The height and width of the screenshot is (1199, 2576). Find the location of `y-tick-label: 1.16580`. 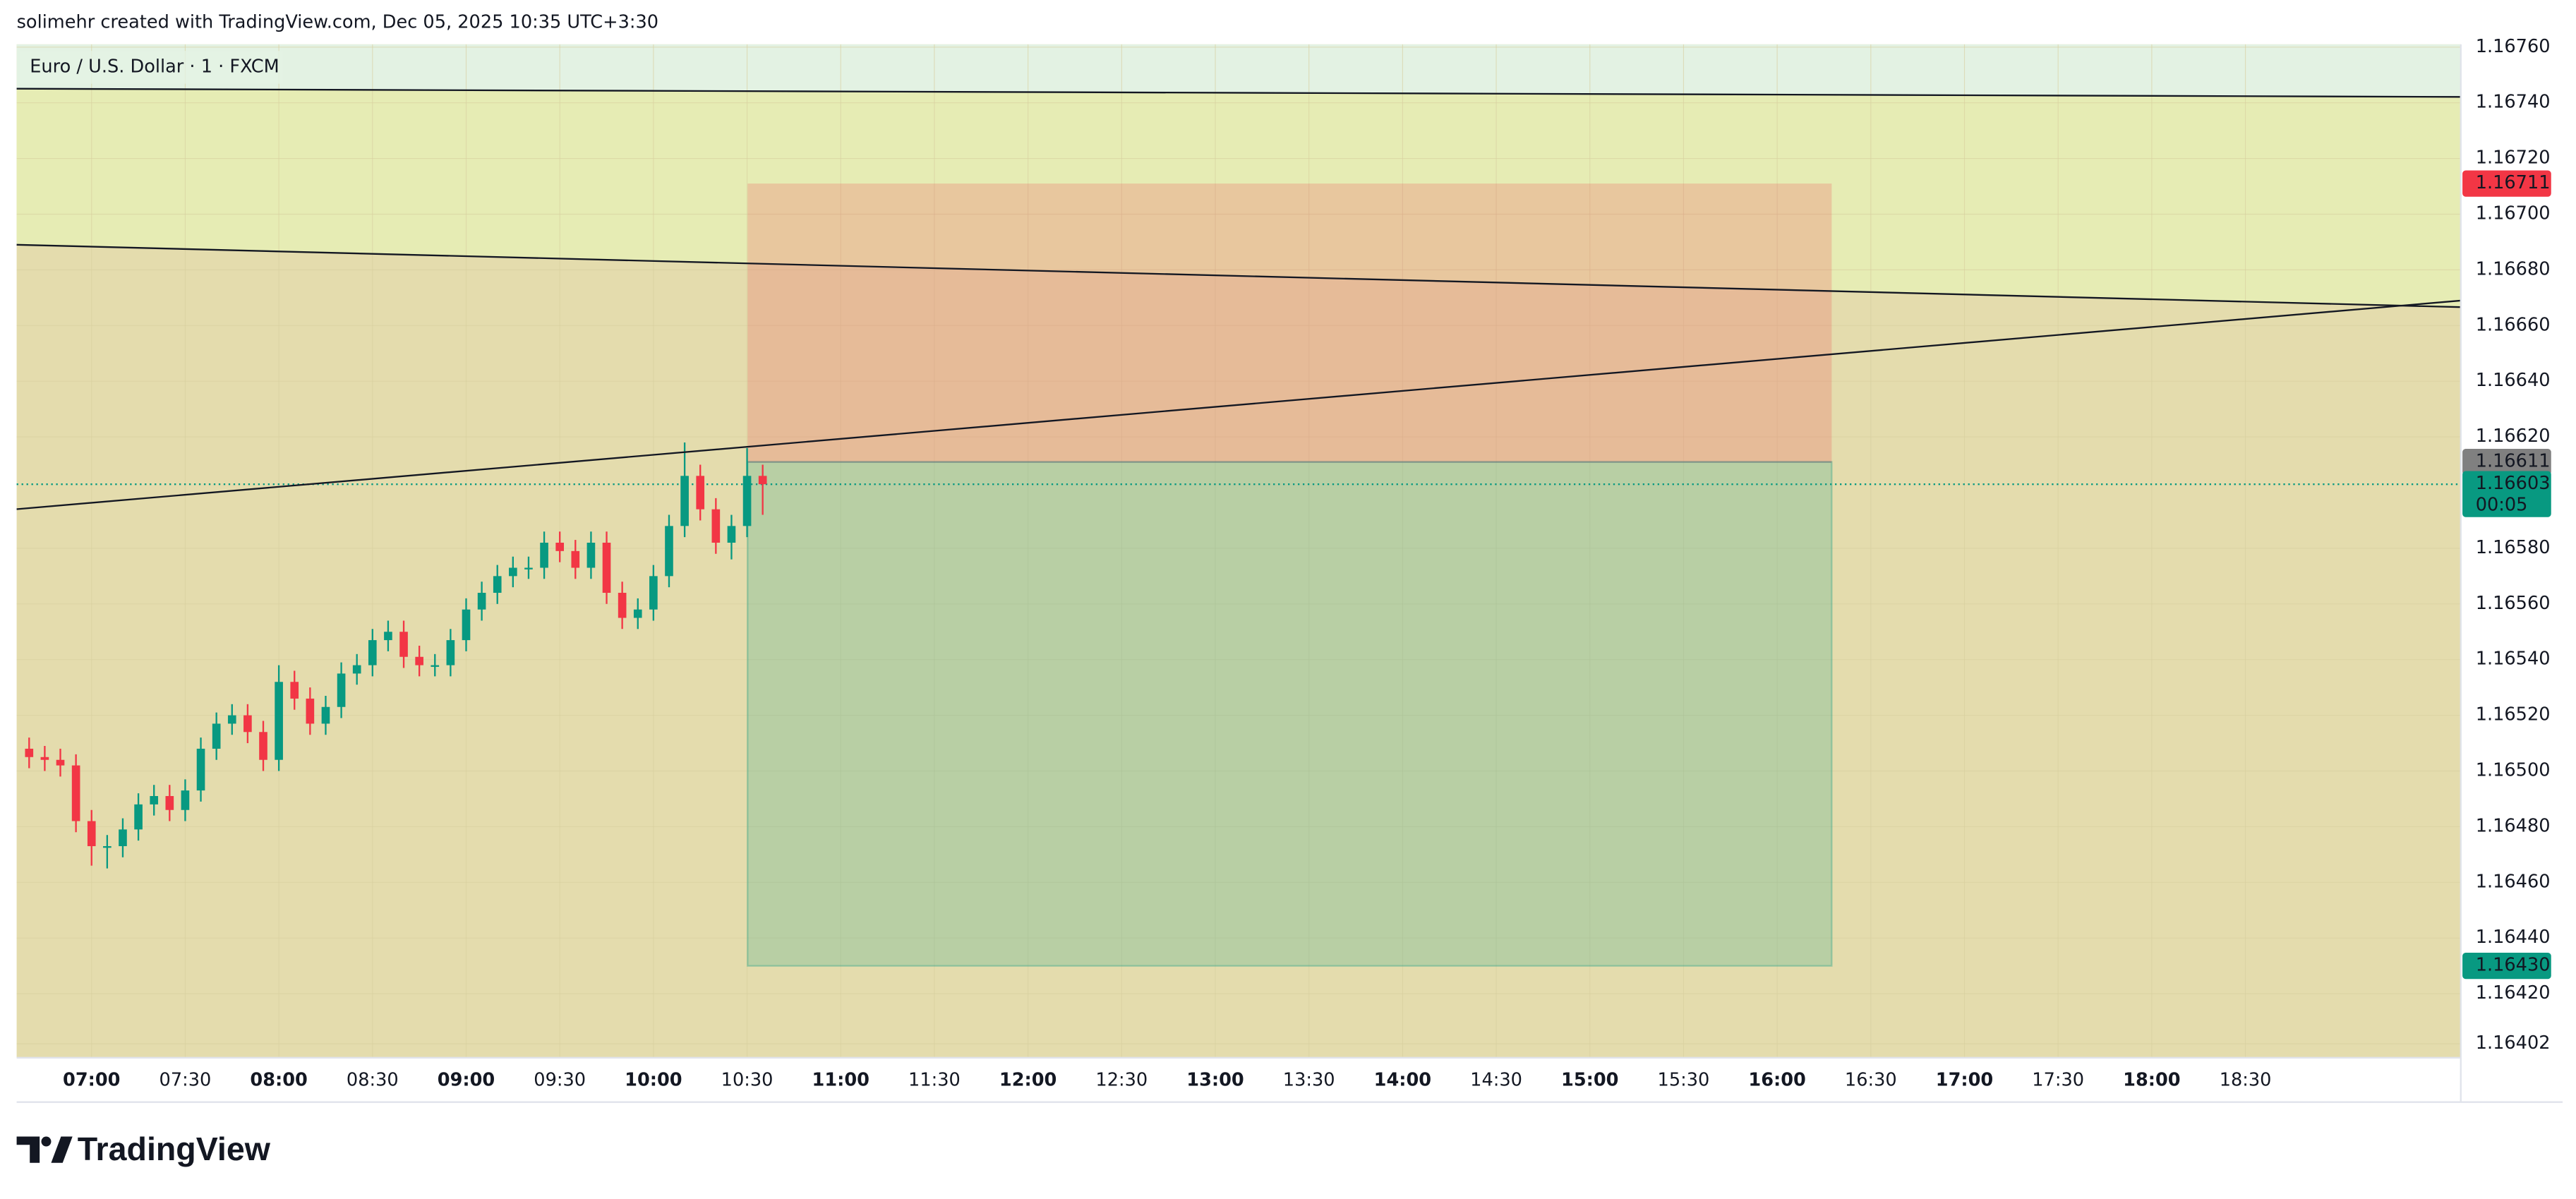

y-tick-label: 1.16580 is located at coordinates (2513, 547).